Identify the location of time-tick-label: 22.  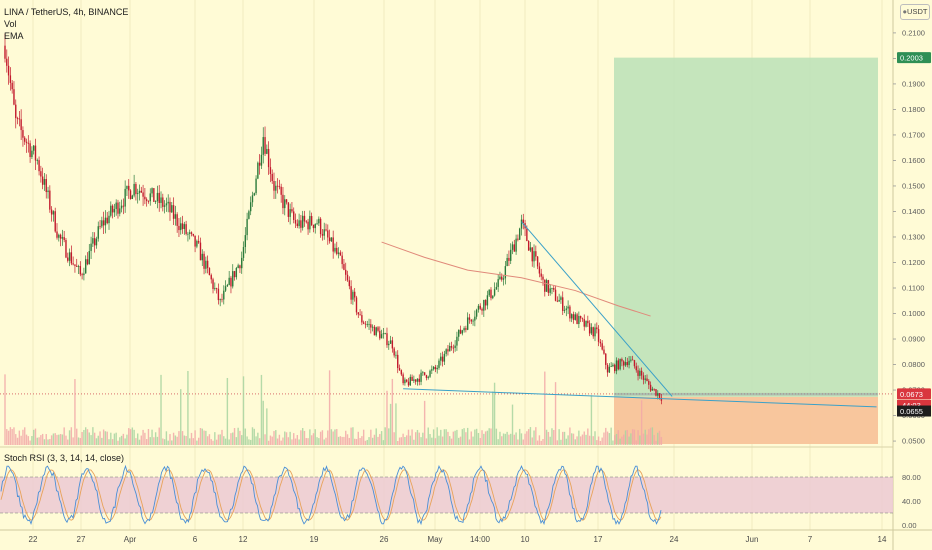
(33, 539).